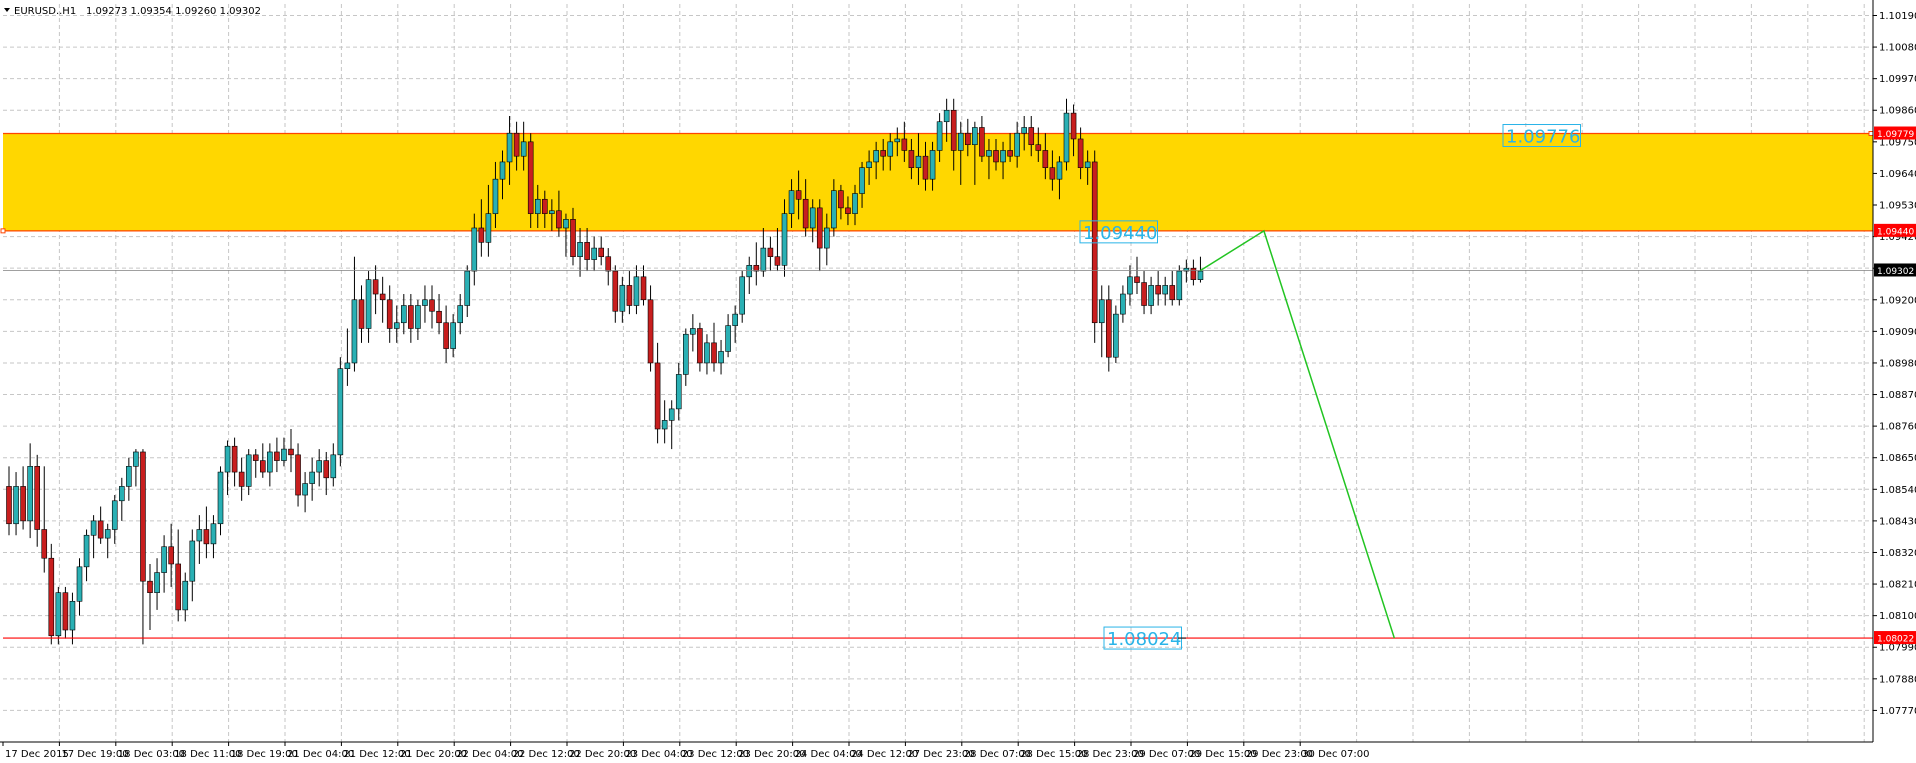 Image resolution: width=1916 pixels, height=763 pixels. I want to click on zone-lower-label-box, so click(1118, 232).